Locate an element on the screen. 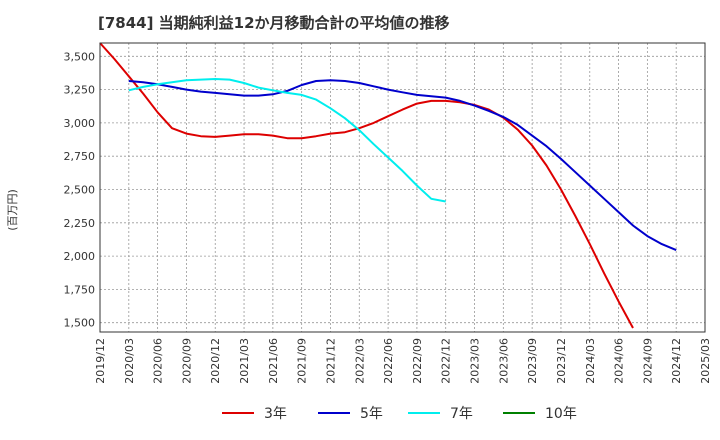 The width and height of the screenshot is (720, 440). y-tick-label: 2,000 is located at coordinates (80, 256).